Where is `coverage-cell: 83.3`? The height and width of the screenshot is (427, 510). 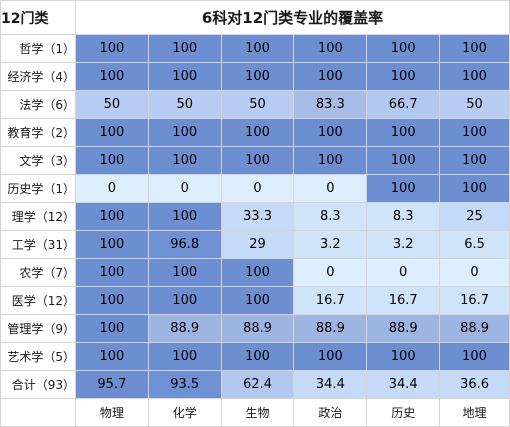
coverage-cell: 83.3 is located at coordinates (330, 104).